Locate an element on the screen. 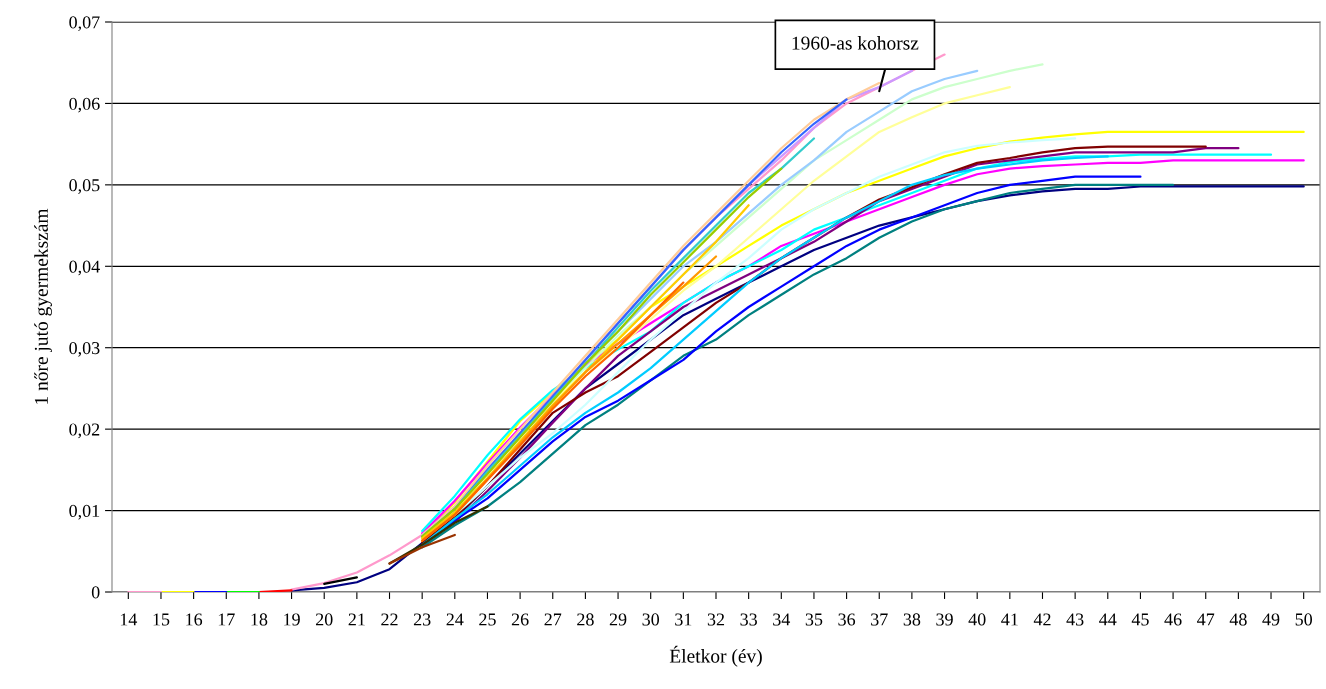 Image resolution: width=1326 pixels, height=689 pixels. x-tick-label: 23 is located at coordinates (422, 619).